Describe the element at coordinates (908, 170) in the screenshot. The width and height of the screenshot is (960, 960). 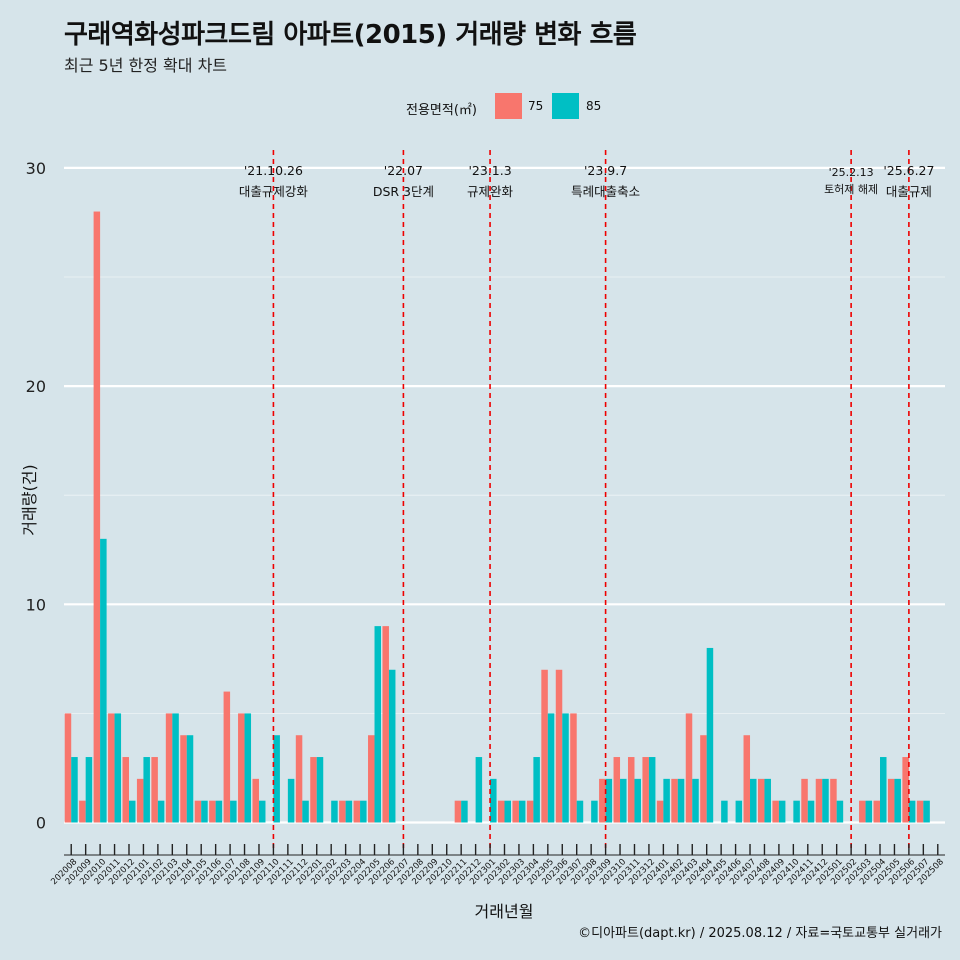
I see `event-date: '25.6.27` at that location.